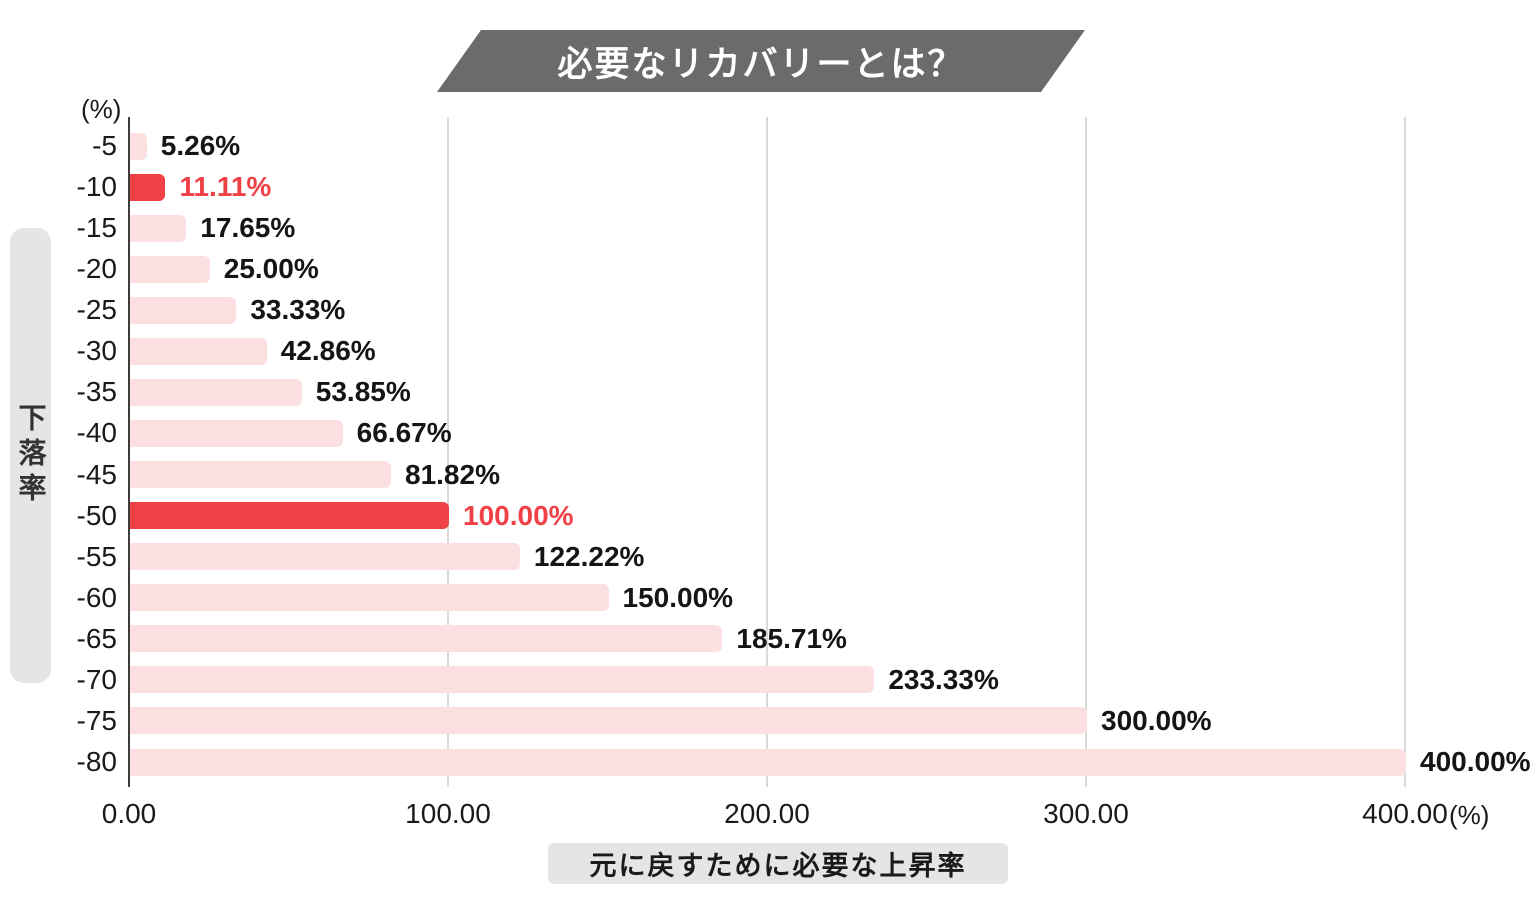 The width and height of the screenshot is (1540, 900). Describe the element at coordinates (96, 228) in the screenshot. I see `y-tick-label--15: -15` at that location.